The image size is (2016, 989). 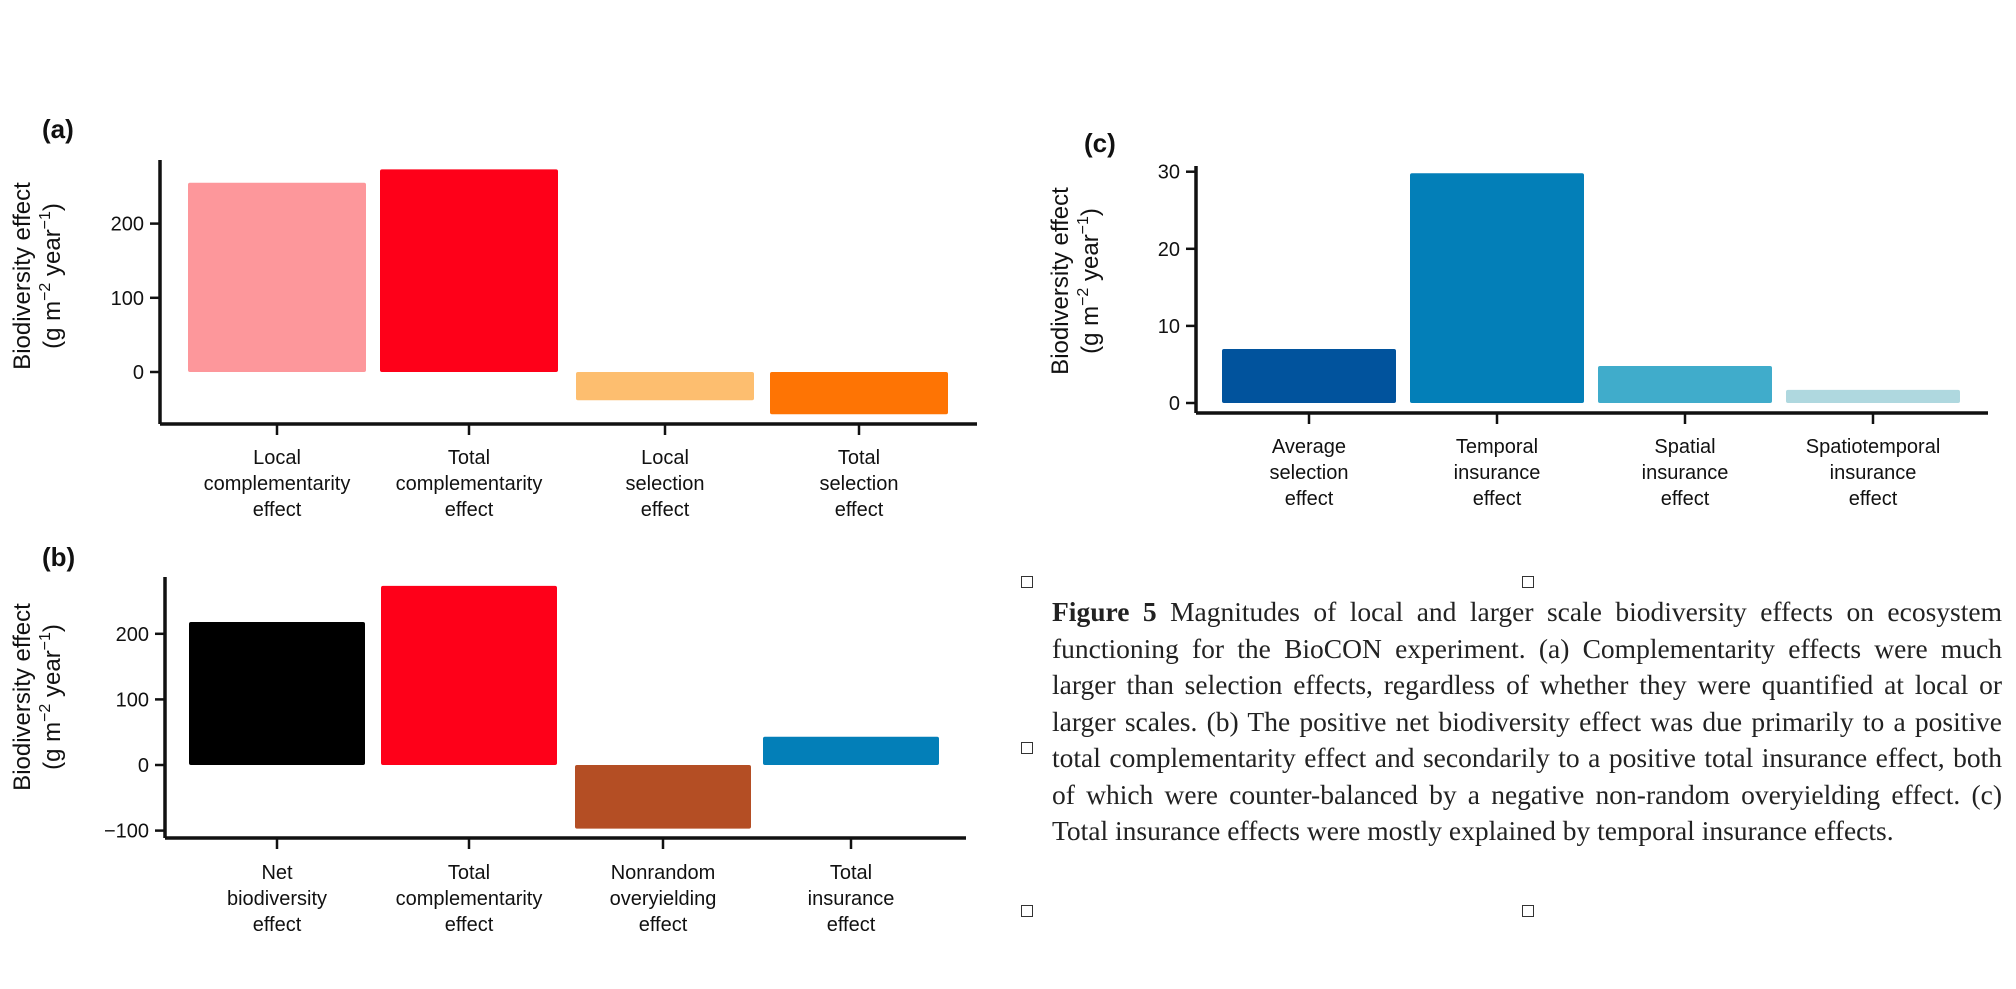 What do you see at coordinates (58, 557) in the screenshot?
I see `panel-label: (b)` at bounding box center [58, 557].